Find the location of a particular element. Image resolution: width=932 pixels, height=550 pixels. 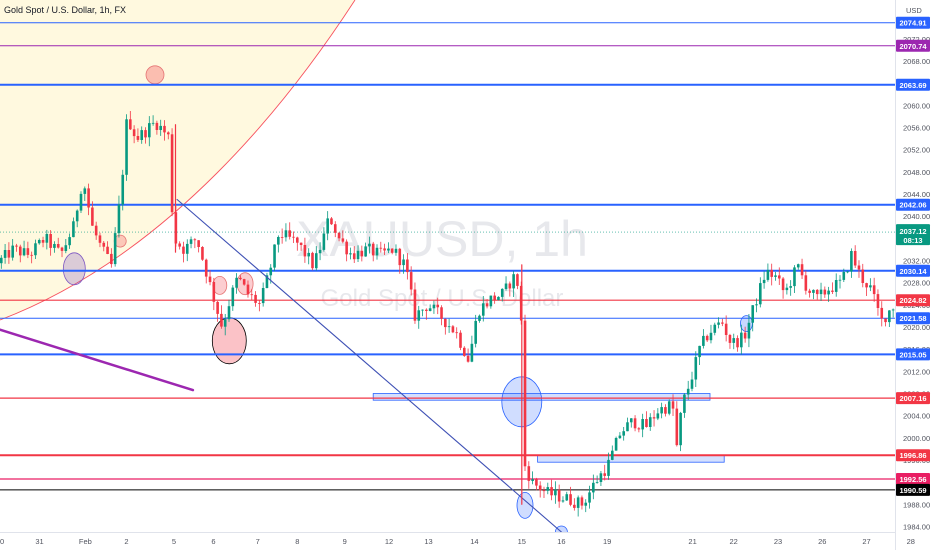

level-price-tag-label: 2063.69 is located at coordinates (912, 85).